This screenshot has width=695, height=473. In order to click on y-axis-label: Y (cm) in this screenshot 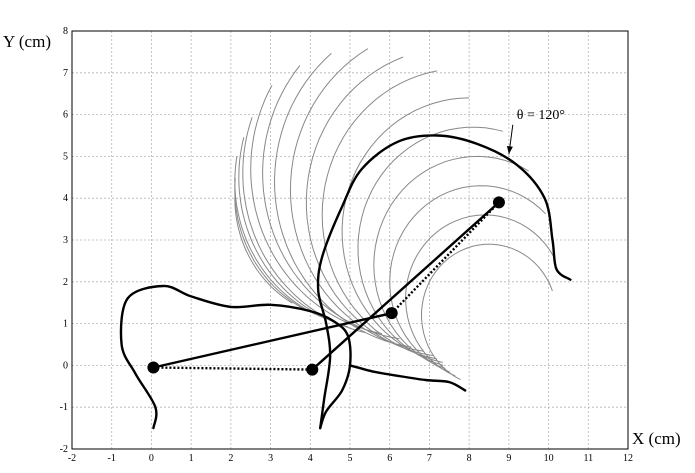, I will do `click(27, 41)`.